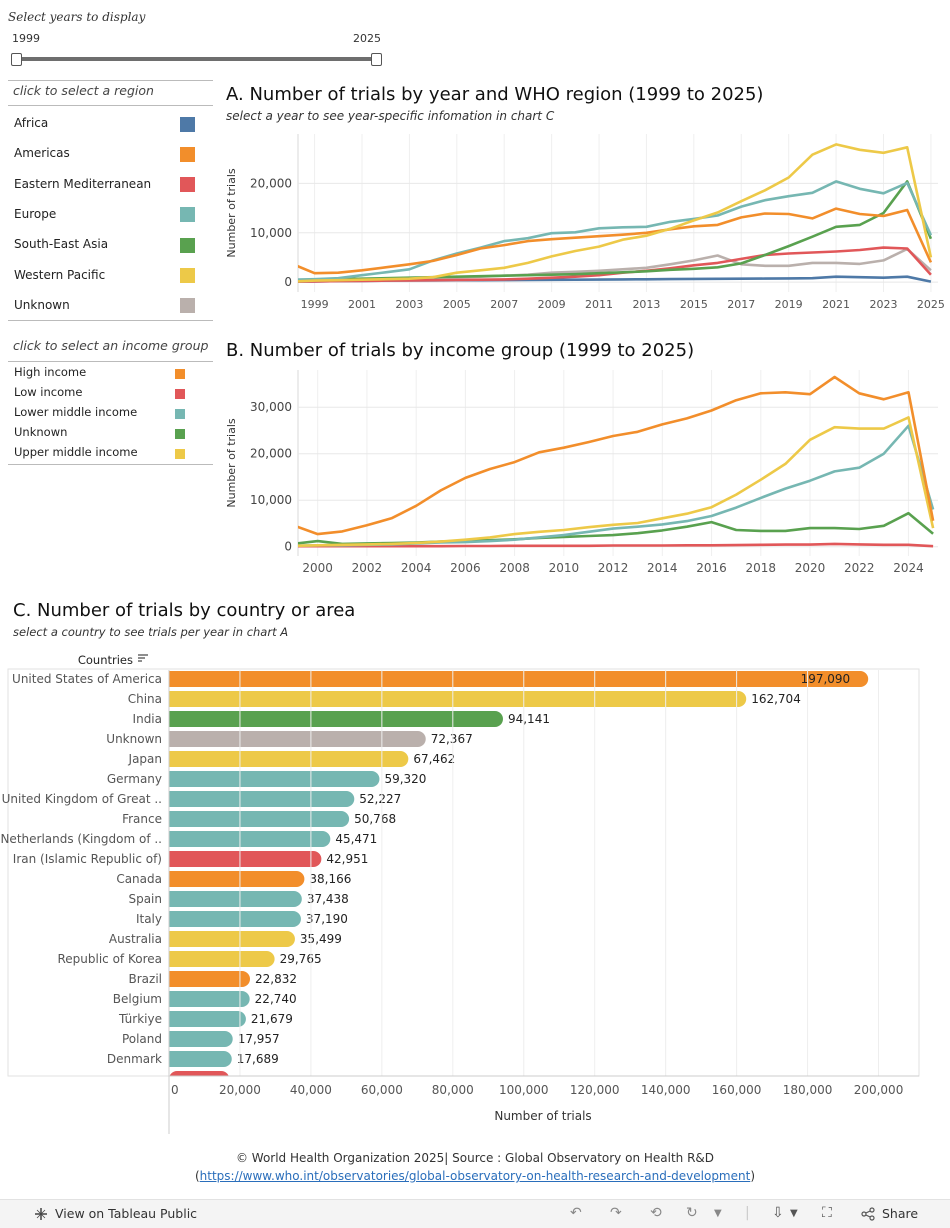  What do you see at coordinates (110, 394) in the screenshot?
I see `income-legend-item-low-income: Low income` at bounding box center [110, 394].